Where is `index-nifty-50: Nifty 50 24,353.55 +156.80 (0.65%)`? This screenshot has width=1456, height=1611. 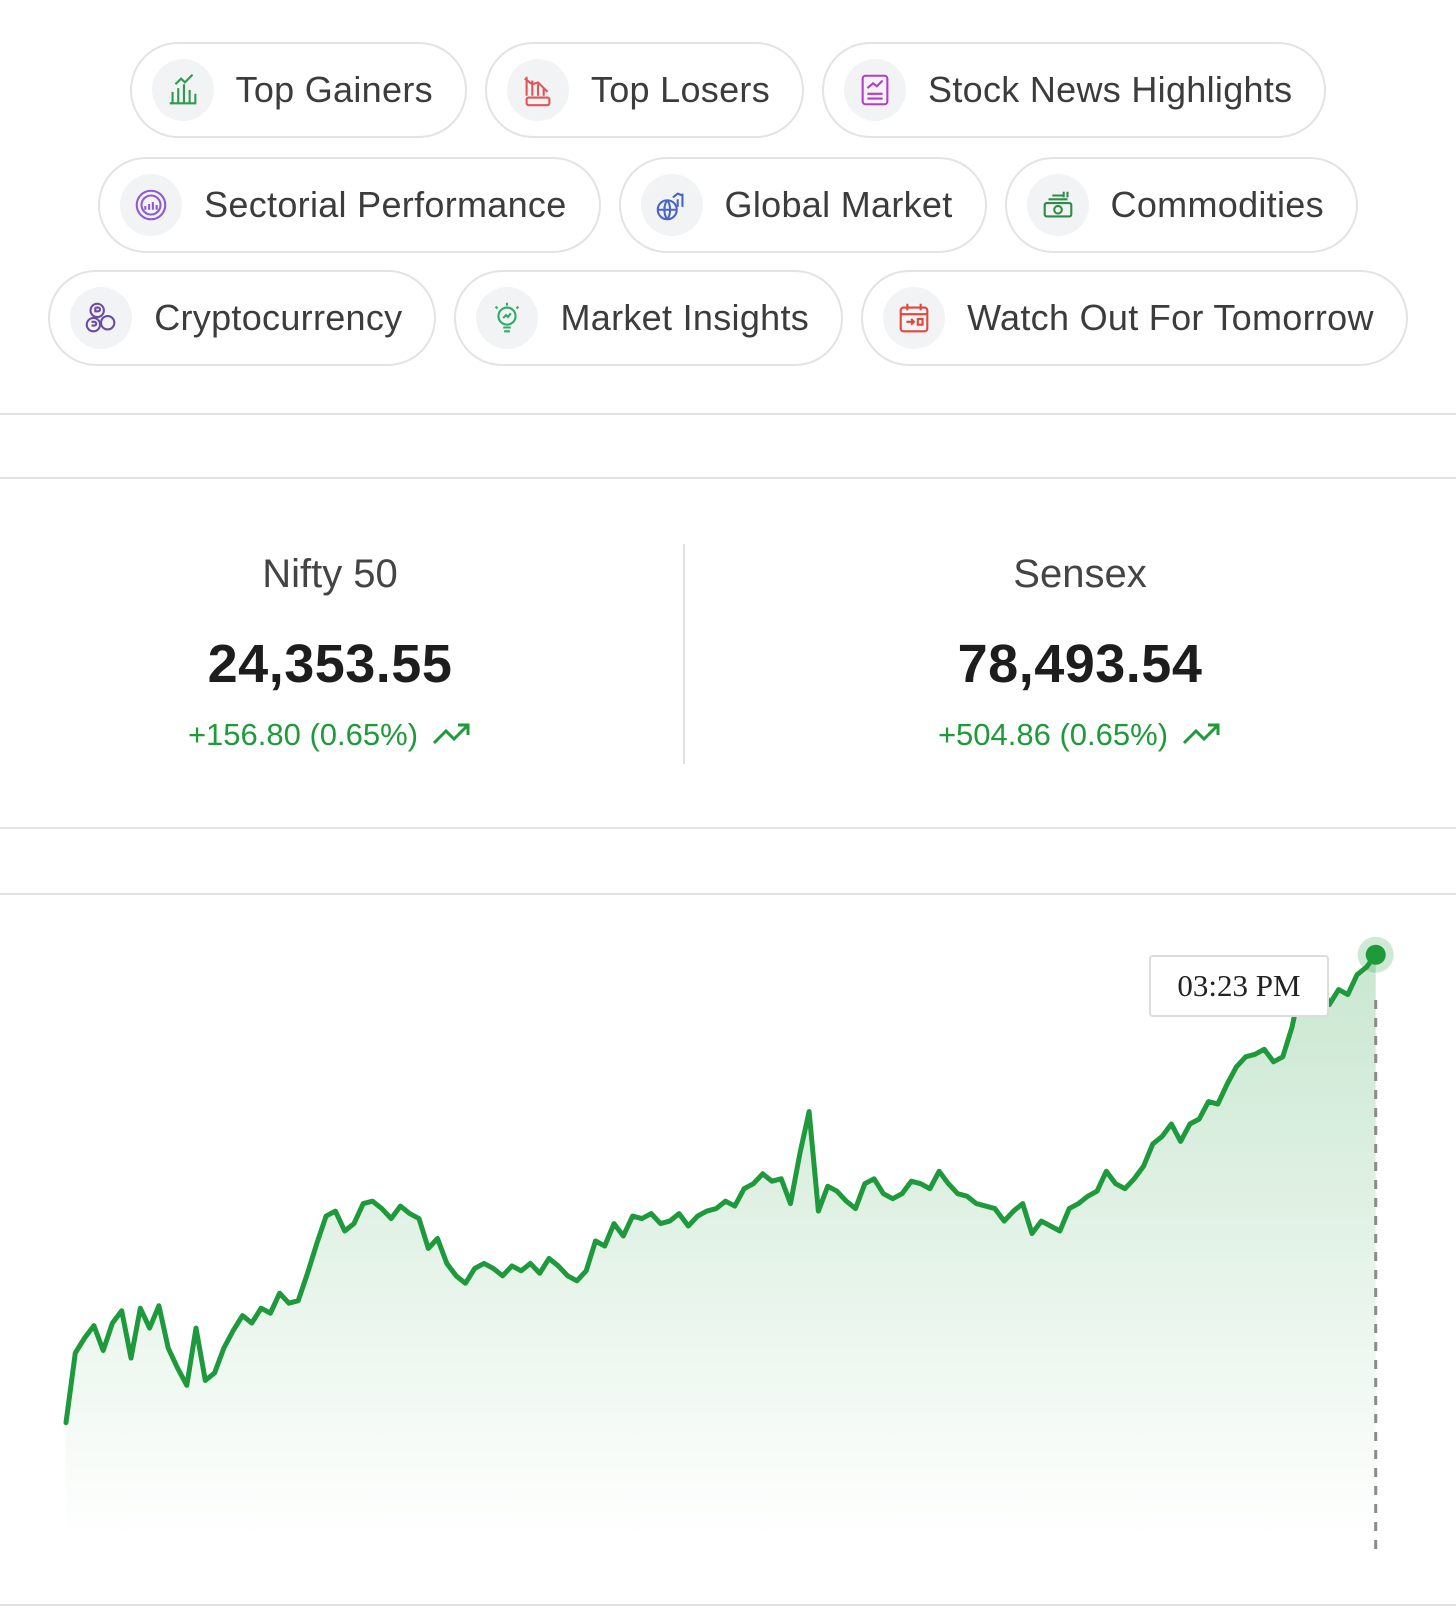 index-nifty-50: Nifty 50 24,353.55 +156.80 (0.65%) is located at coordinates (330, 654).